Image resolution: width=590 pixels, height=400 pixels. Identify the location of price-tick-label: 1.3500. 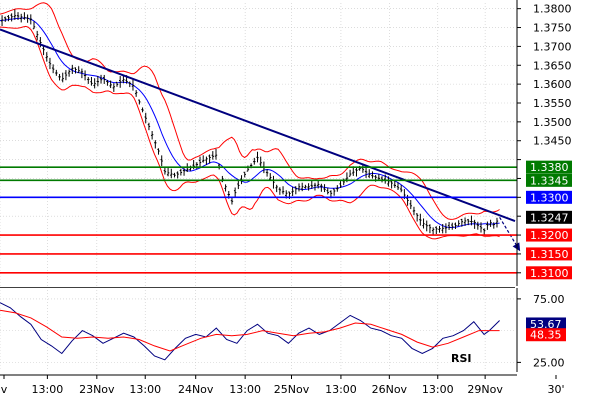
(552, 122).